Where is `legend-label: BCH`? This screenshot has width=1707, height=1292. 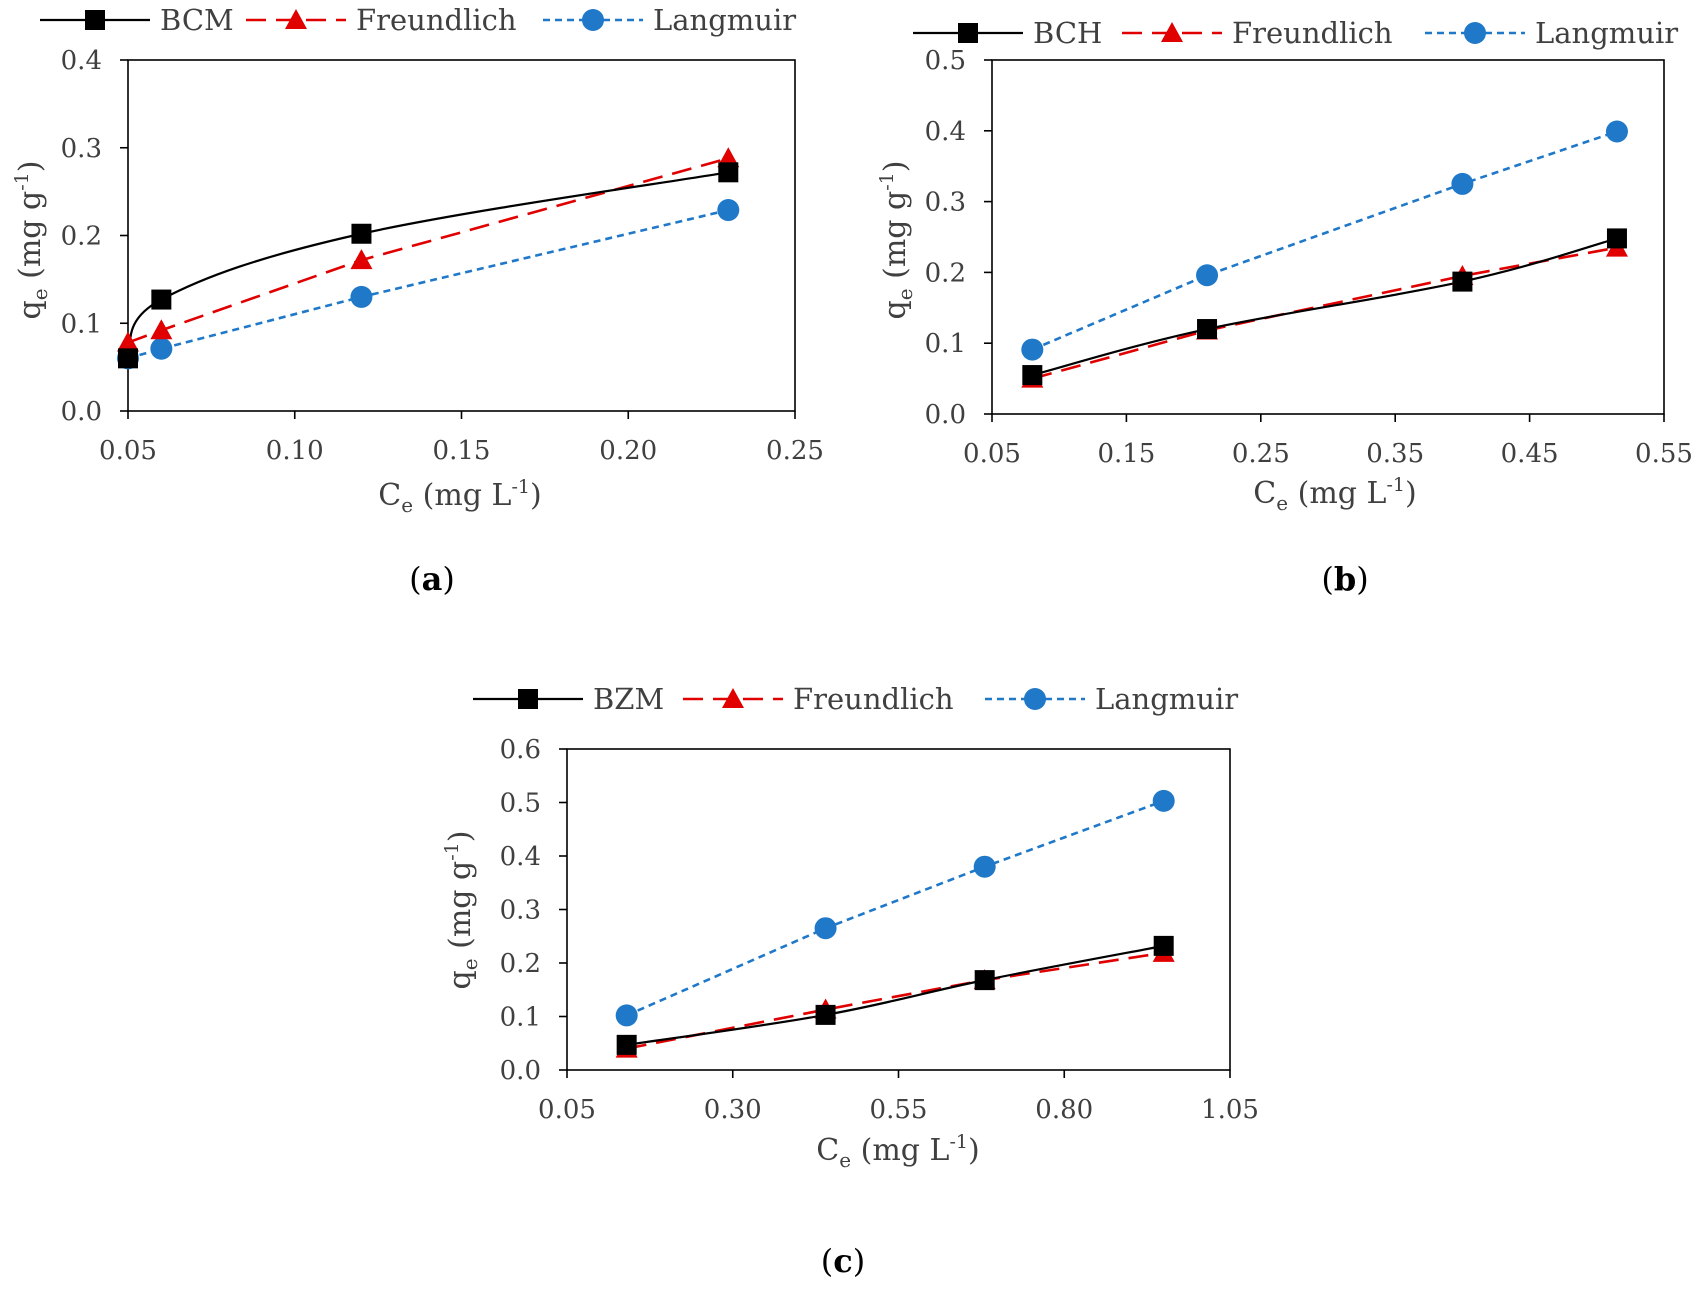 legend-label: BCH is located at coordinates (1067, 33).